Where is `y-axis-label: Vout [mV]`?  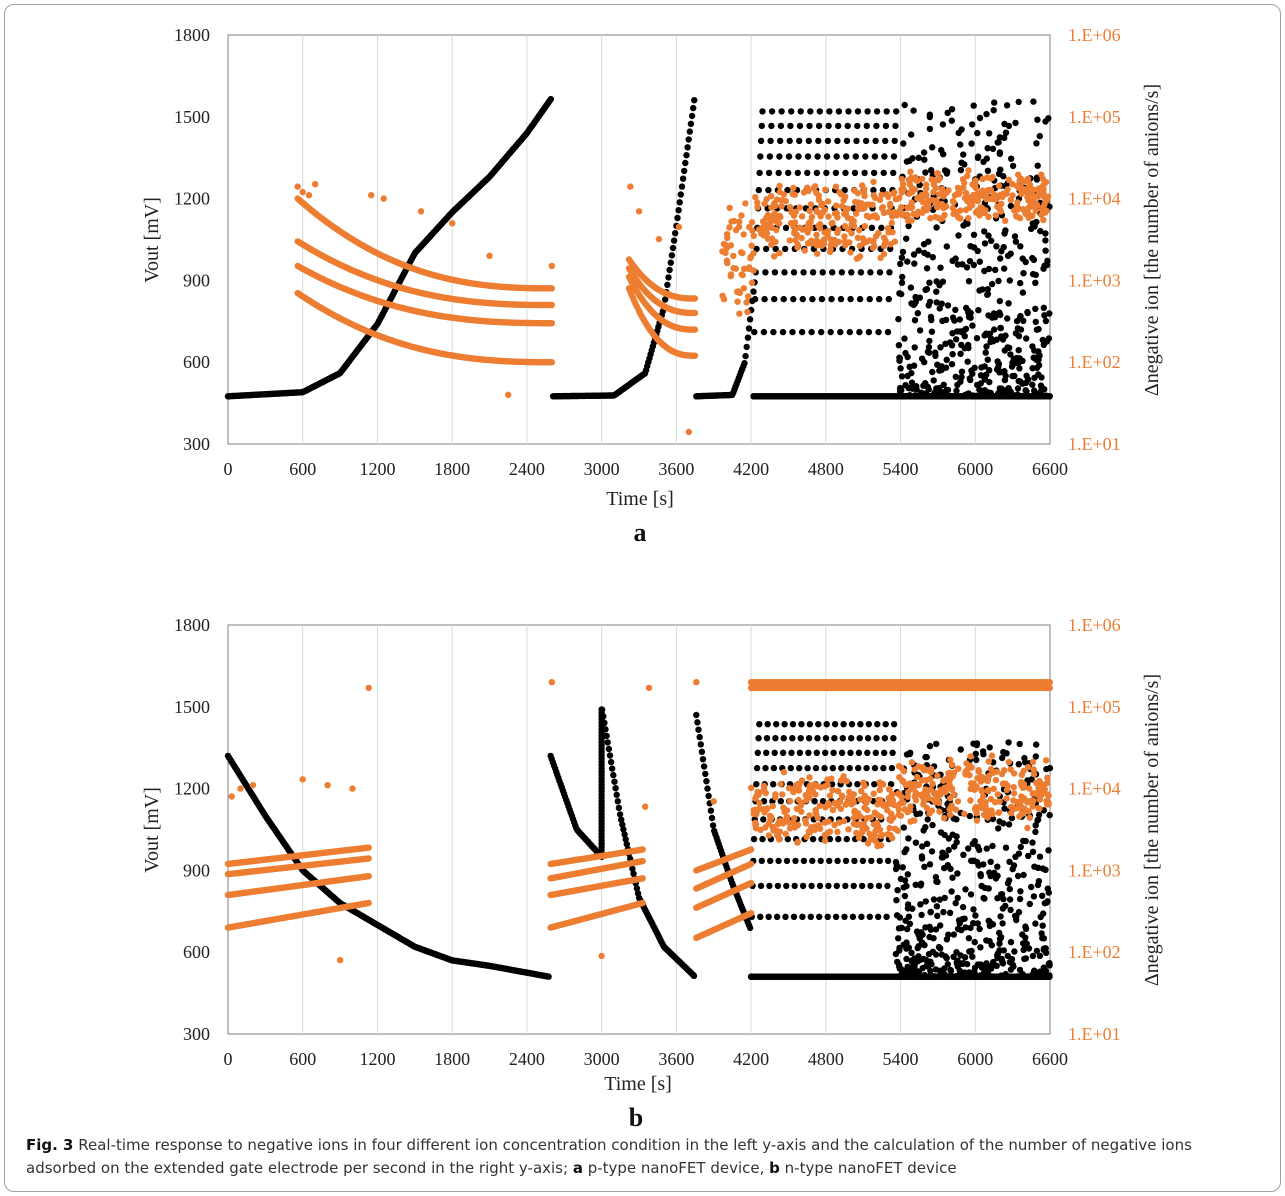
y-axis-label: Vout [mV] is located at coordinates (152, 240).